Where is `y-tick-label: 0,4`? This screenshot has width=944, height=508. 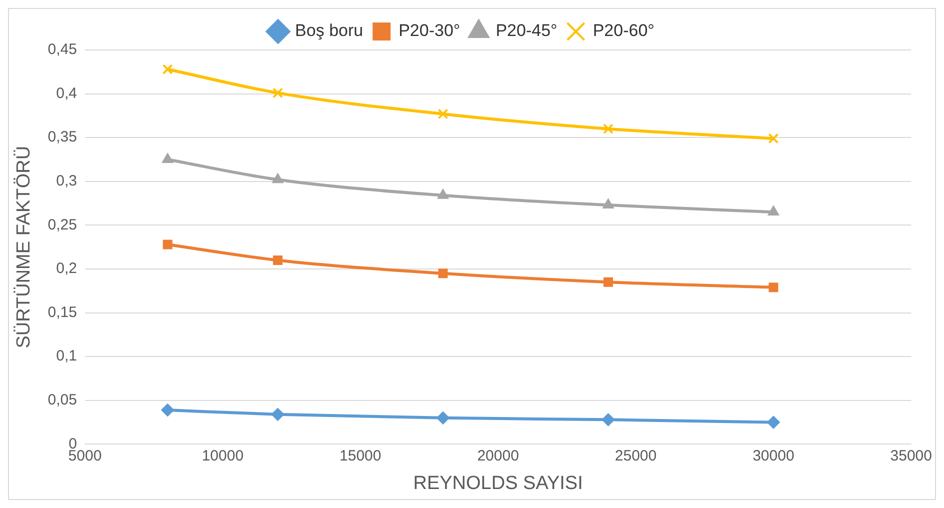 y-tick-label: 0,4 is located at coordinates (66, 93).